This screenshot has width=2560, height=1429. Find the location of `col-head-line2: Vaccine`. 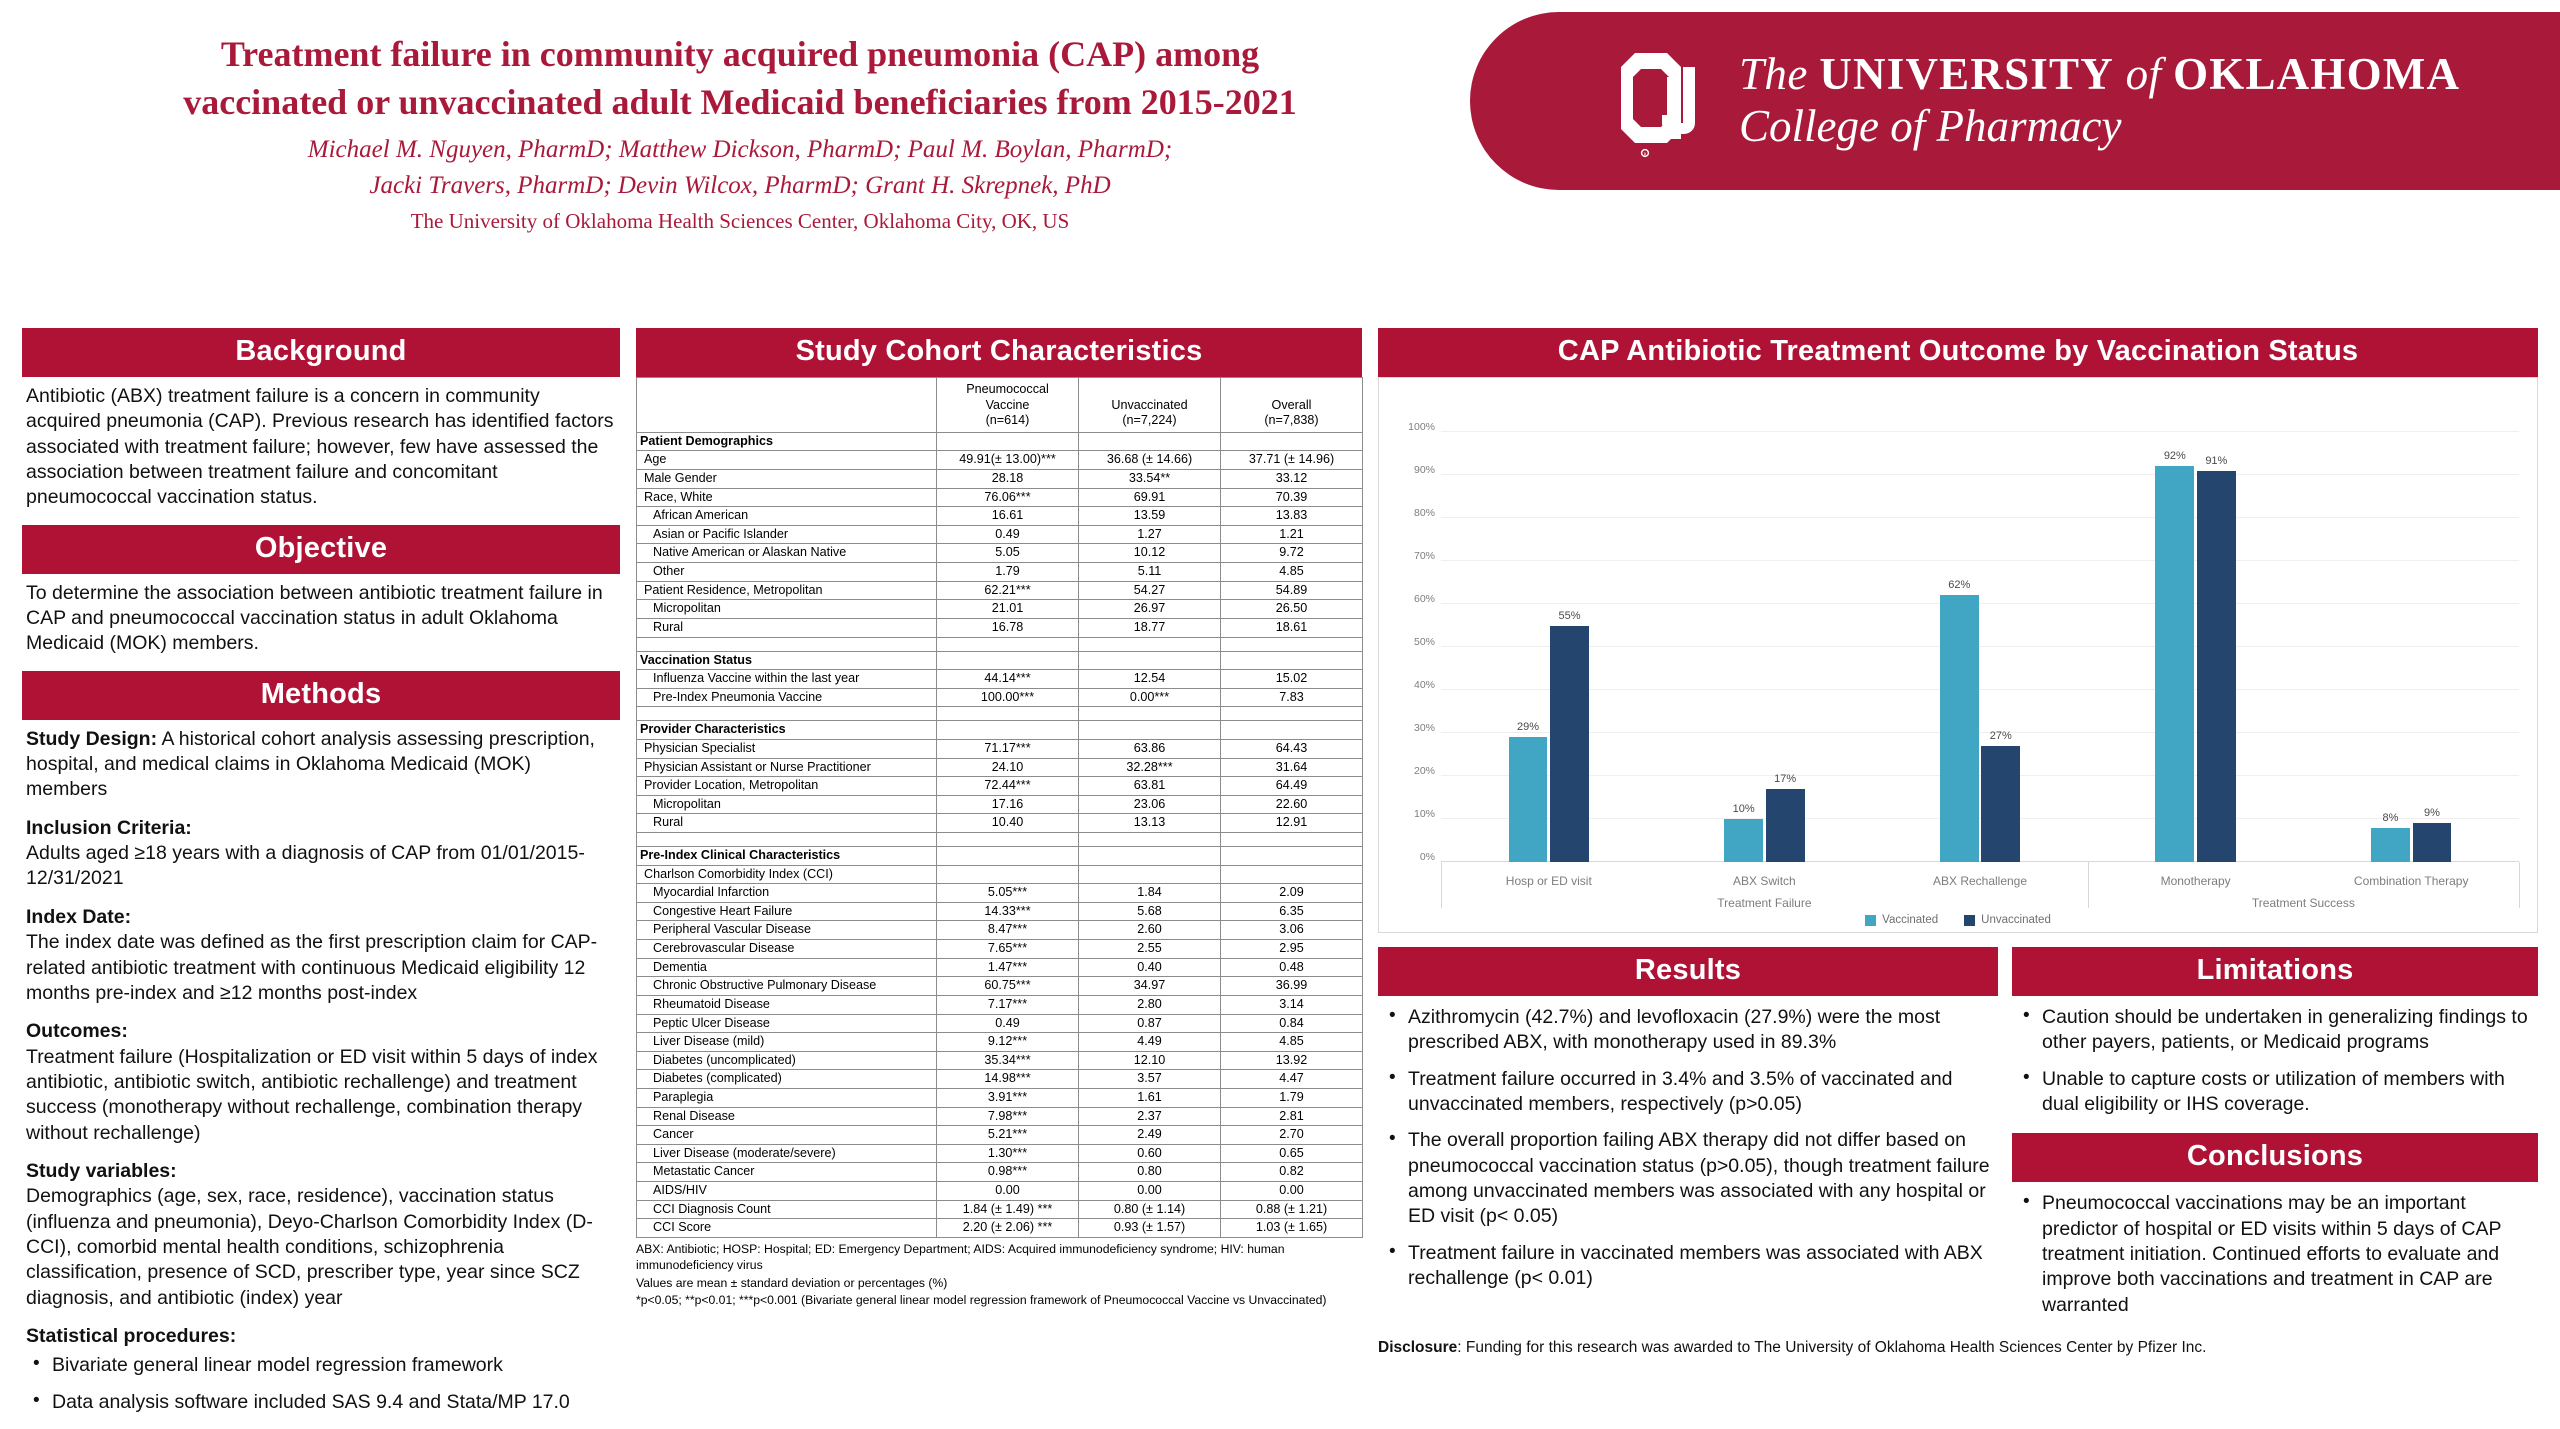

col-head-line2: Vaccine is located at coordinates (1007, 404).